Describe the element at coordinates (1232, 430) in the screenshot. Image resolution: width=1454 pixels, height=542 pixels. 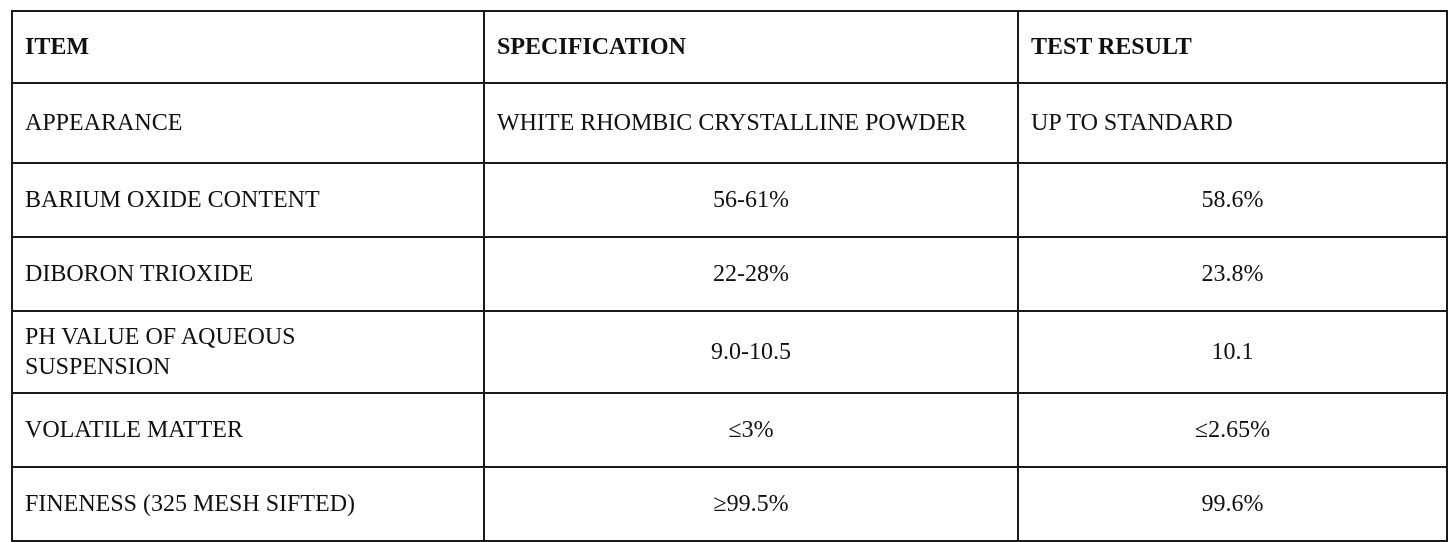
I see `test-result-cell: ≤2.65%` at that location.